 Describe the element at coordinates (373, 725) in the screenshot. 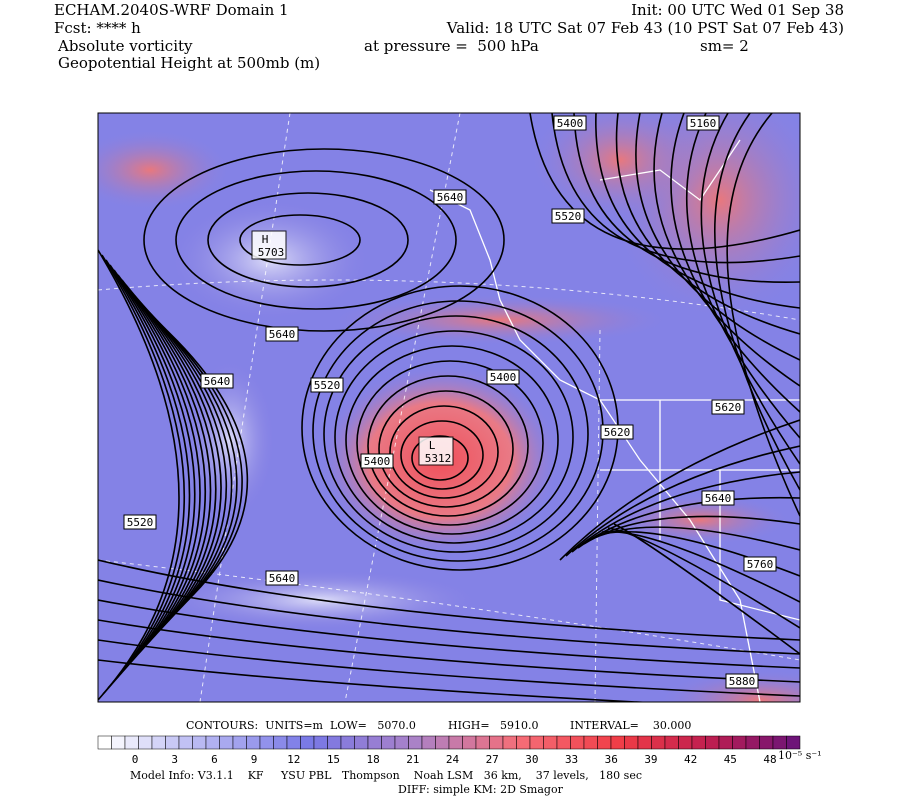

I see `contours-low: LOW= 5070.0` at that location.